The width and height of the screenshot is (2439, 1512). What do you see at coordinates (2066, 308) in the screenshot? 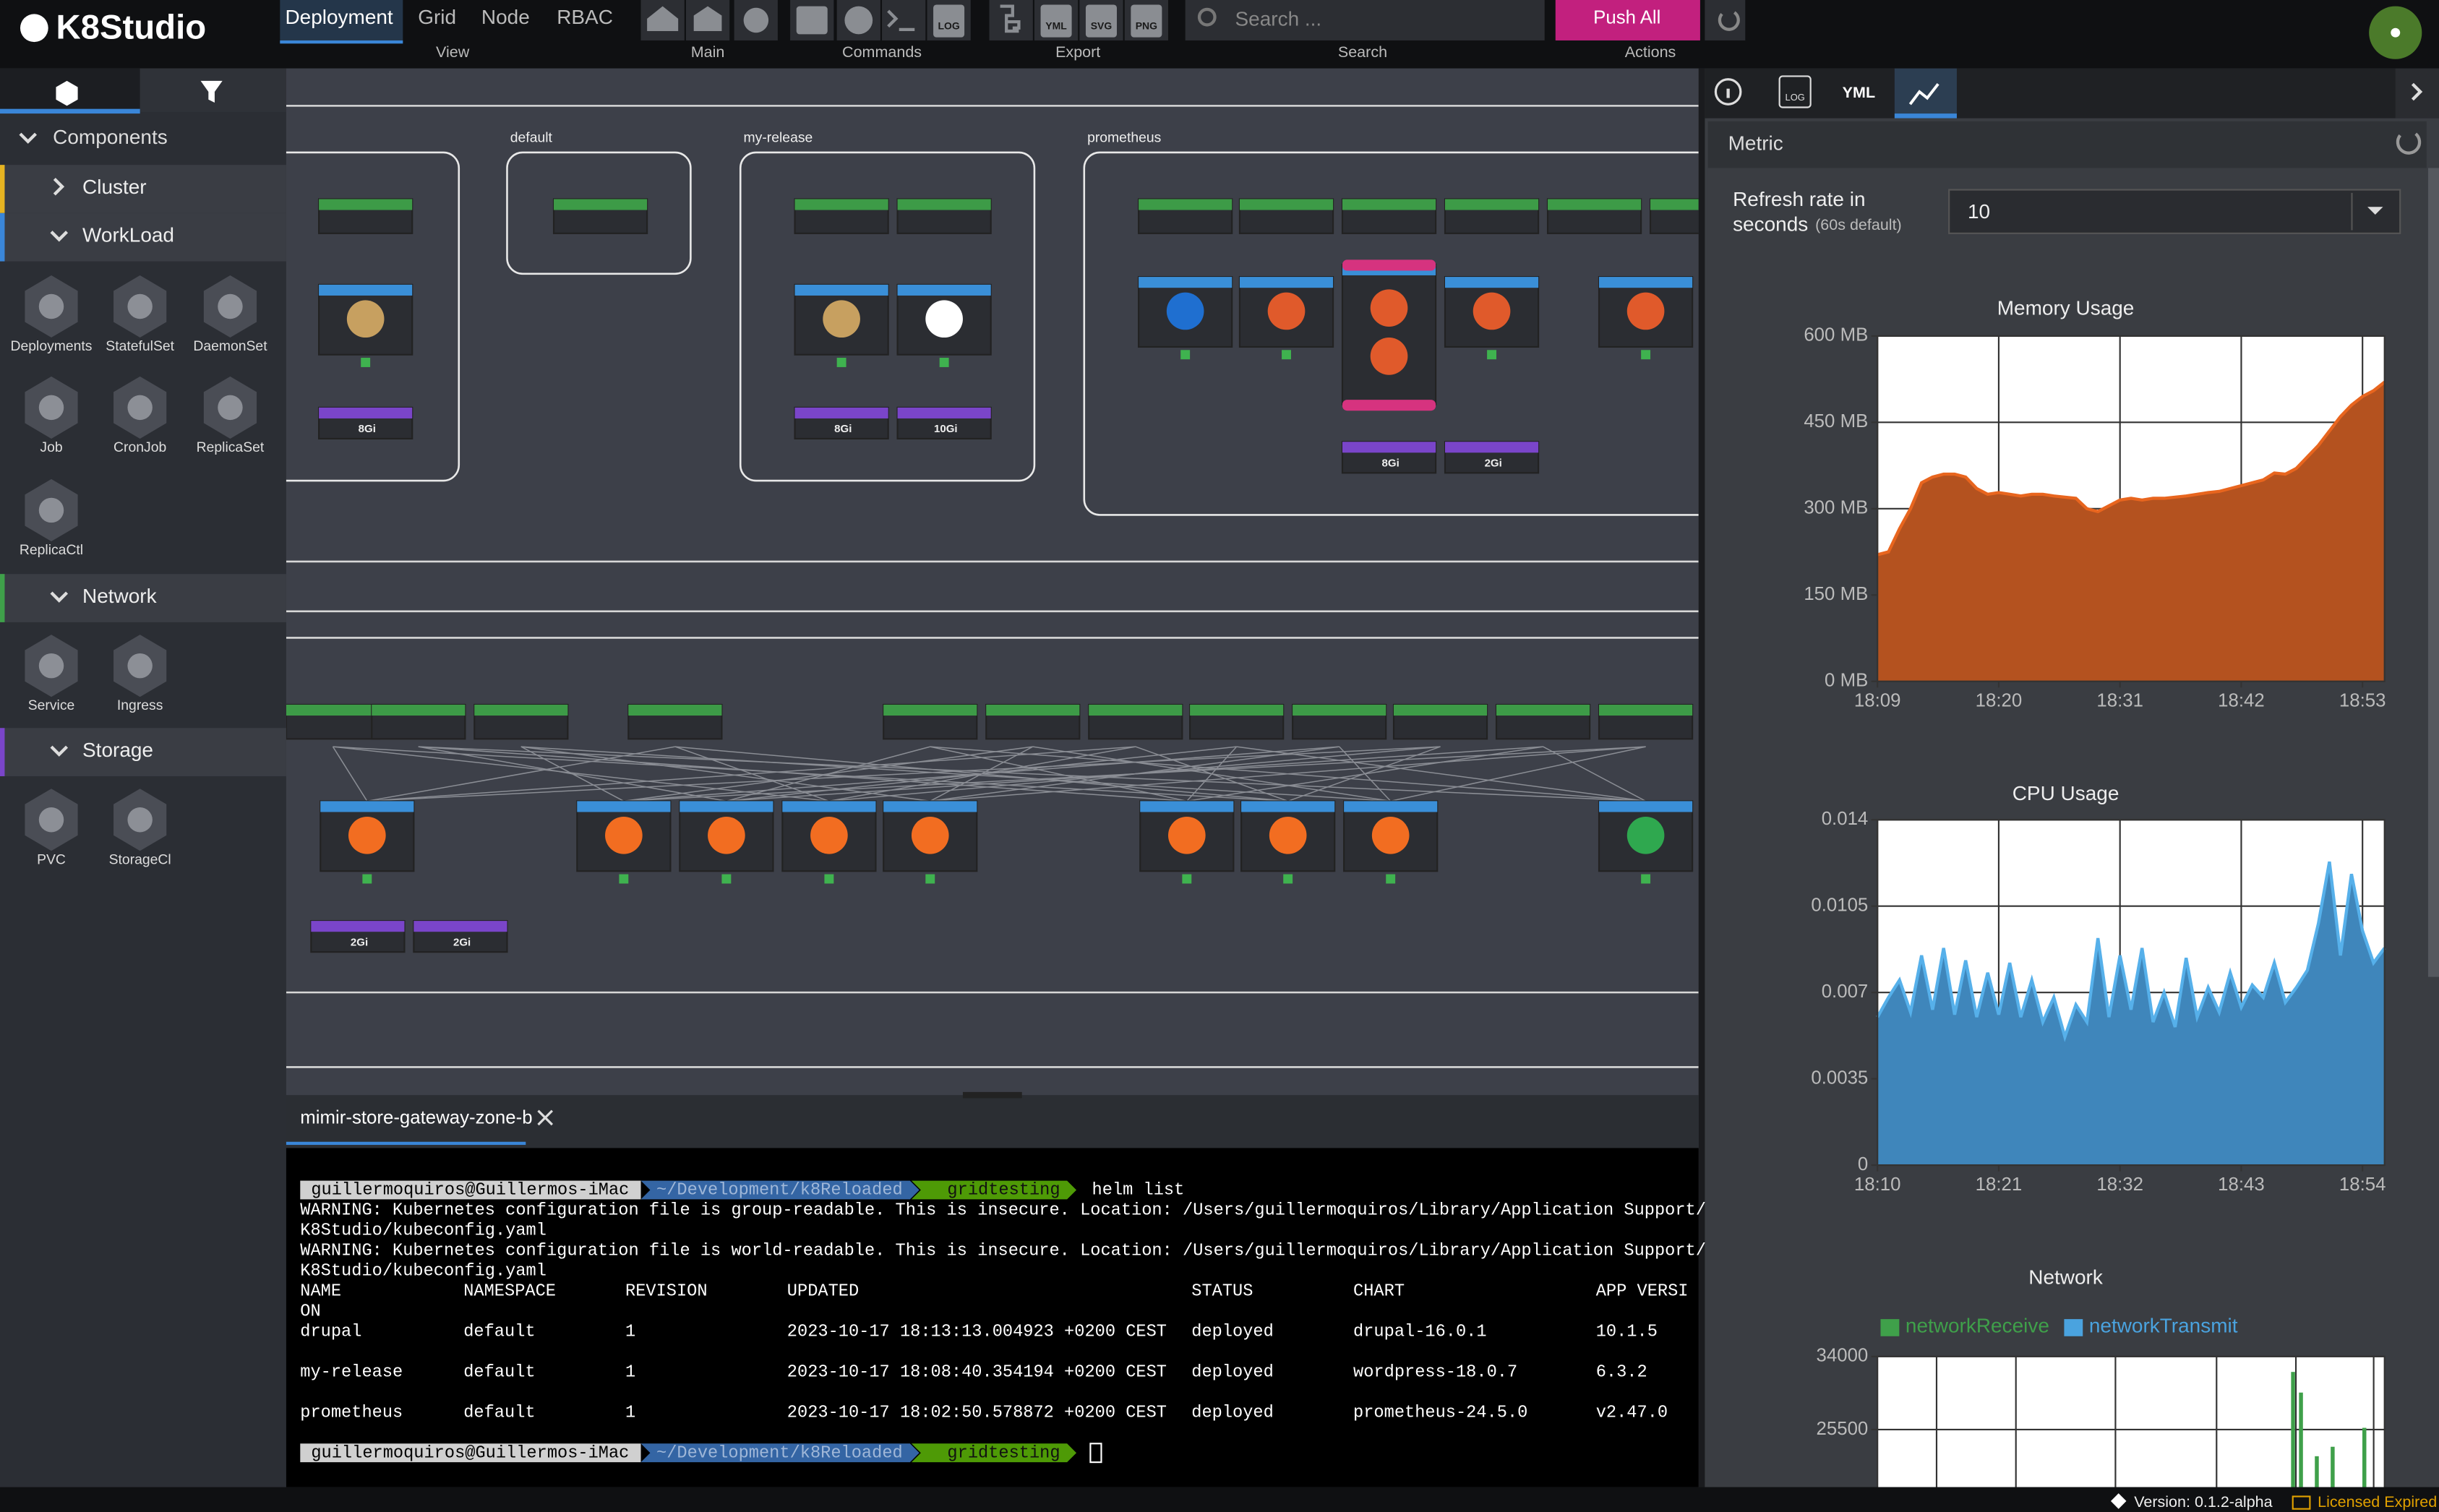
I see `chart-title: Memory Usage` at bounding box center [2066, 308].